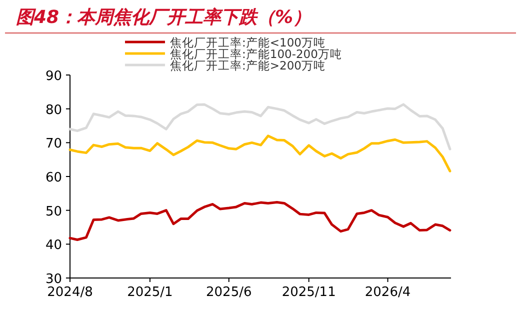 Image resolution: width=521 pixels, height=333 pixels. Describe the element at coordinates (229, 292) in the screenshot. I see `x-tick-label: 2025/6` at that location.